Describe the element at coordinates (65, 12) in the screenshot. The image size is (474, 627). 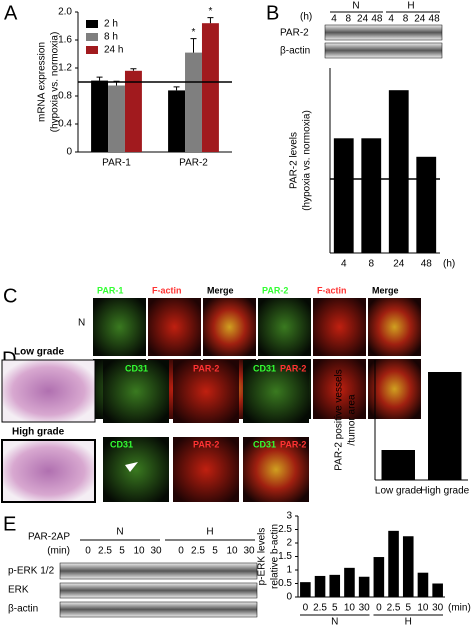
I see `y-tick-label: 2.0` at that location.